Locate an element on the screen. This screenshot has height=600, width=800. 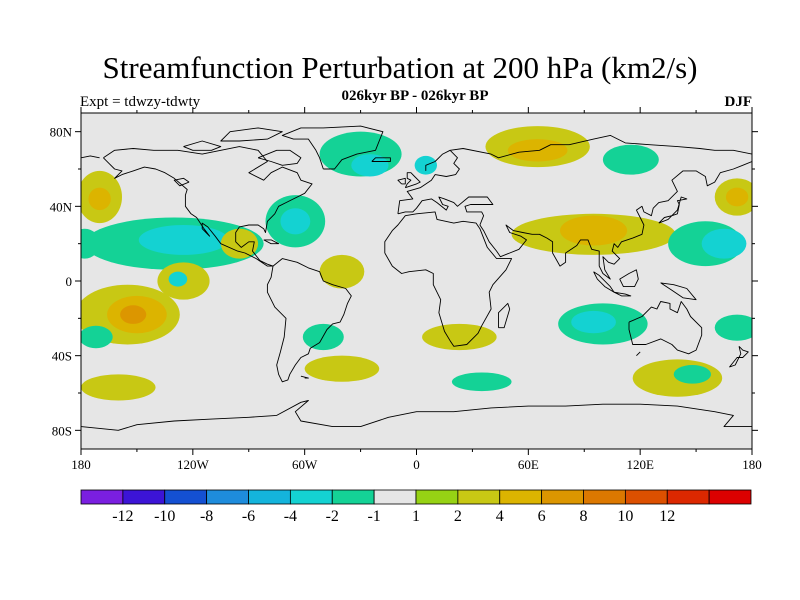
colorbar-label: 1 is located at coordinates (416, 516).